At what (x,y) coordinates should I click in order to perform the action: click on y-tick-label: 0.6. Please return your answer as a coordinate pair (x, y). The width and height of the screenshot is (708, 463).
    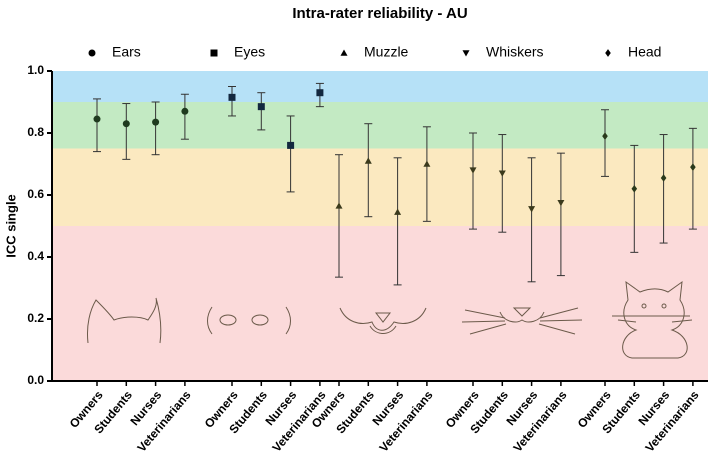
    Looking at the image, I should click on (35, 194).